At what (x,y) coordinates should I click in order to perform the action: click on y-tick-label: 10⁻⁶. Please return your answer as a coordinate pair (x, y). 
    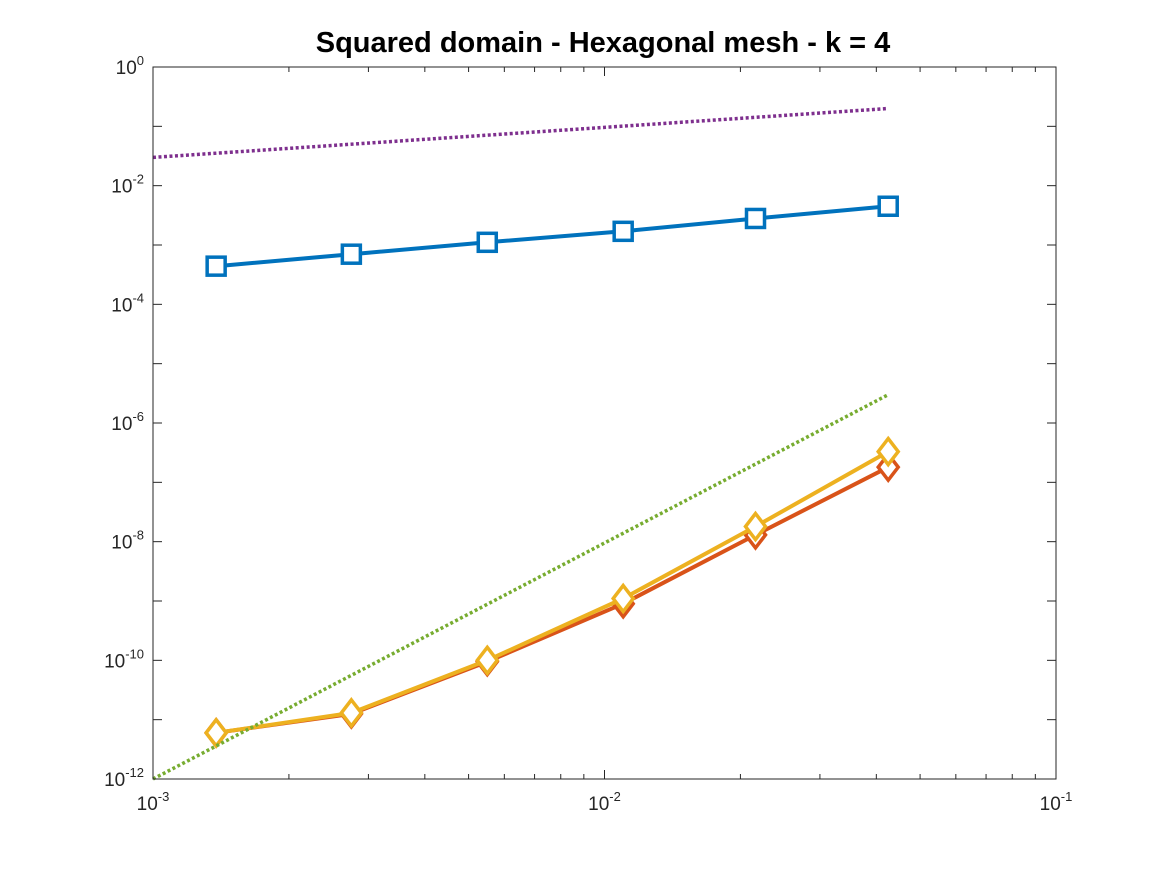
    Looking at the image, I should click on (127, 422).